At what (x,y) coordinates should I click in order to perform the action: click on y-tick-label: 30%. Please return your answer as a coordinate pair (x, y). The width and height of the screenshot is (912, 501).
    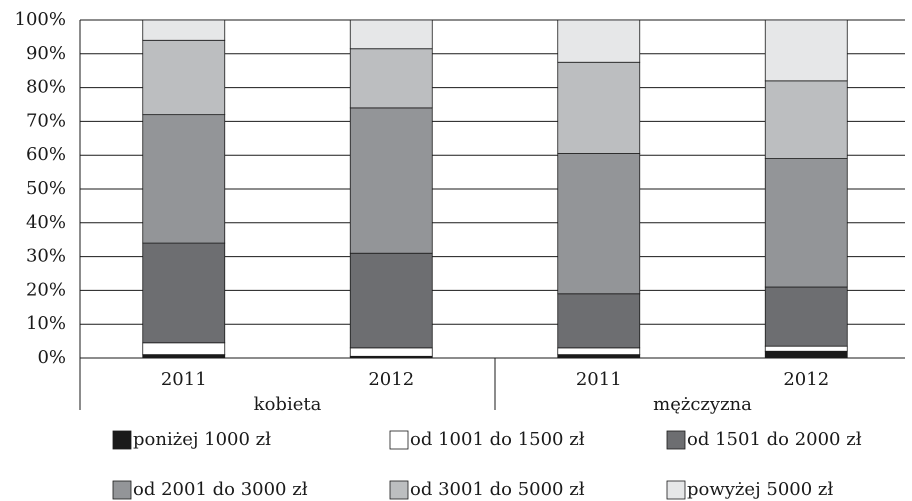
    Looking at the image, I should click on (46, 256).